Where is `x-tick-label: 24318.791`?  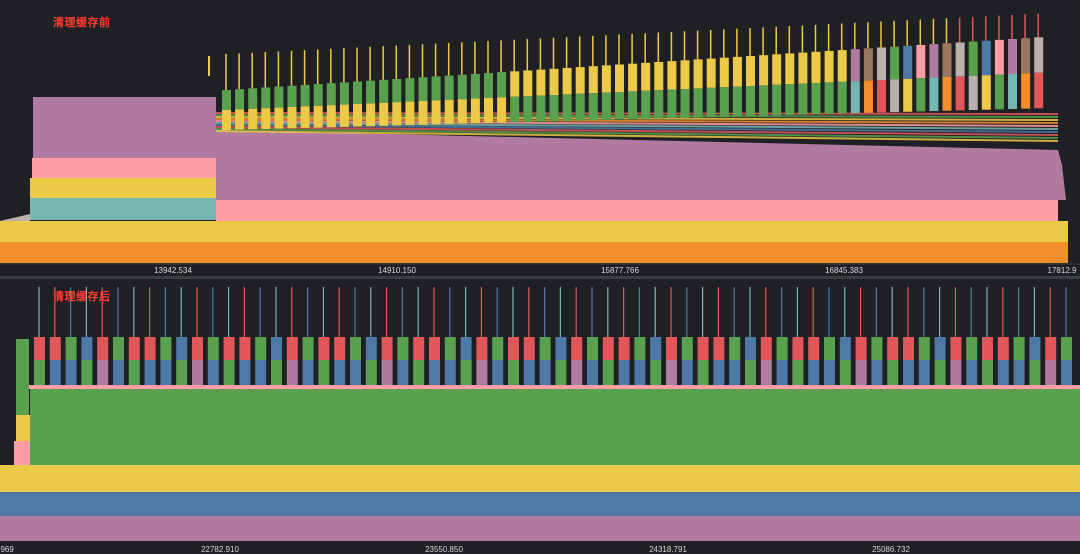
x-tick-label: 24318.791 is located at coordinates (668, 549).